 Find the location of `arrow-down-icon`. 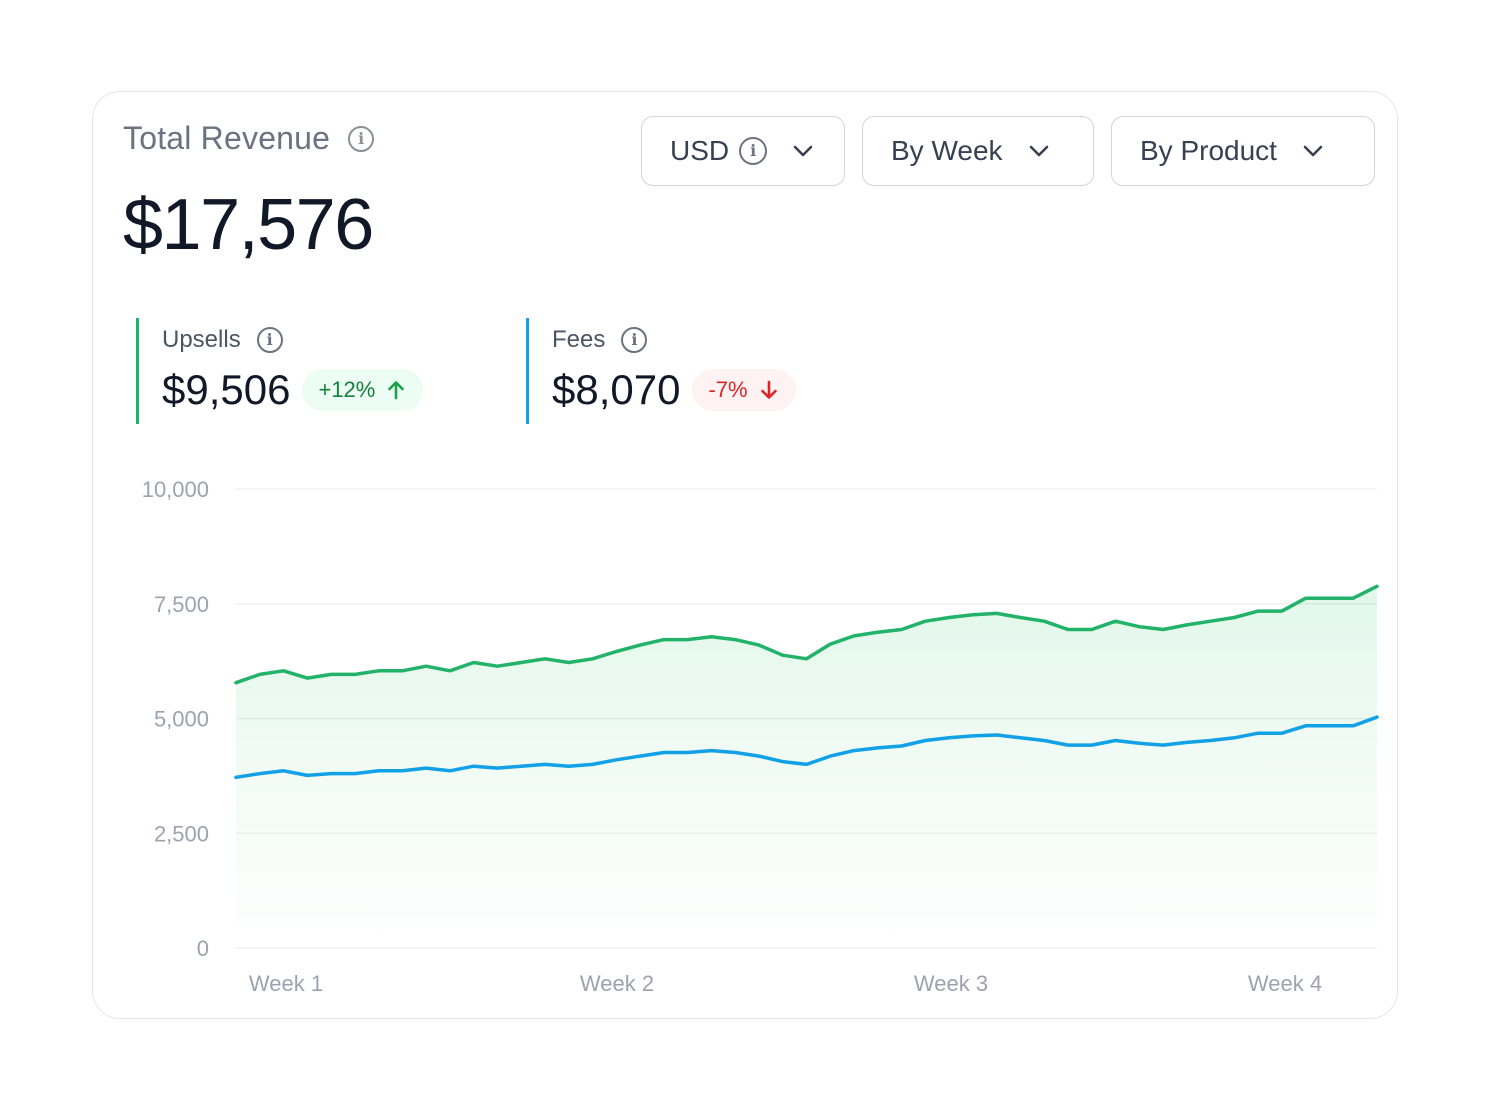

arrow-down-icon is located at coordinates (768, 389).